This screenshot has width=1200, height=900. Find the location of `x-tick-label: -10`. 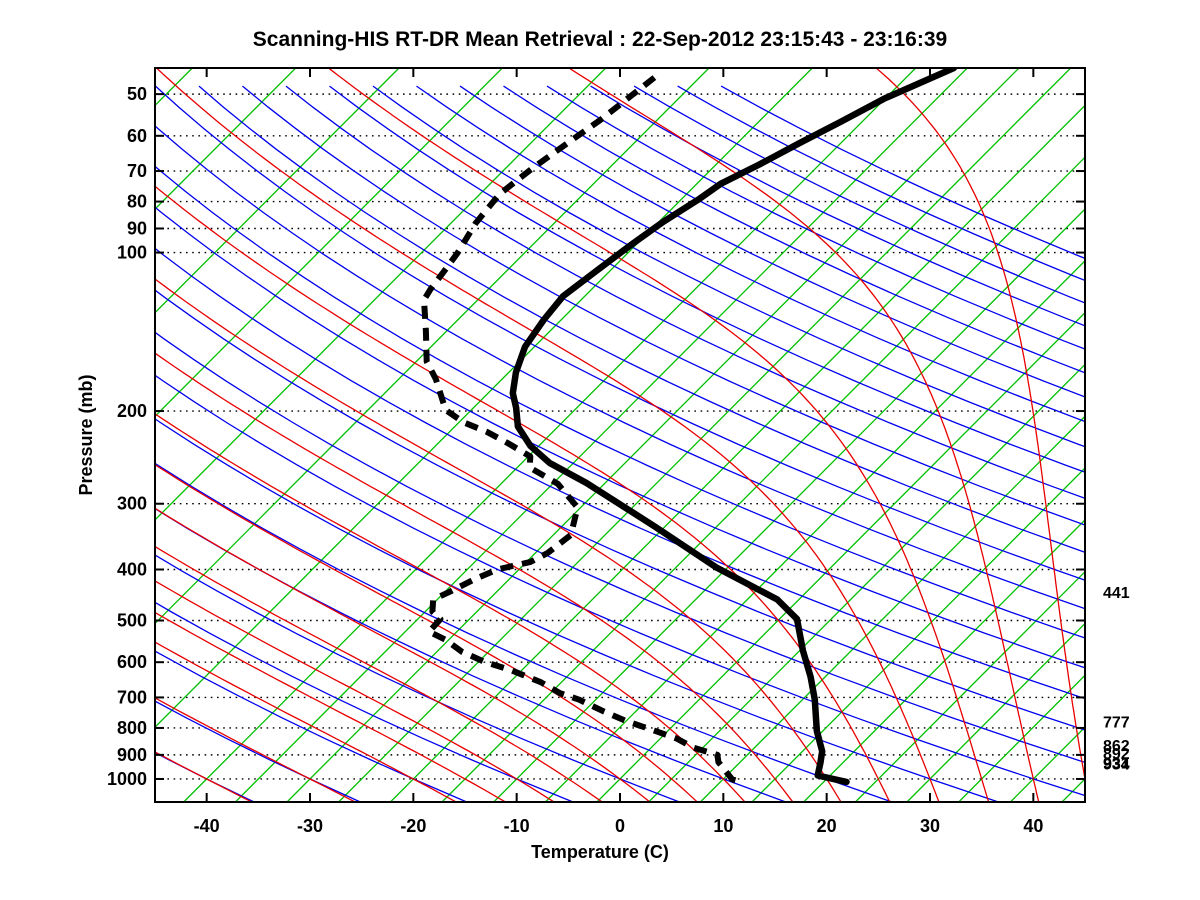

x-tick-label: -10 is located at coordinates (517, 826).